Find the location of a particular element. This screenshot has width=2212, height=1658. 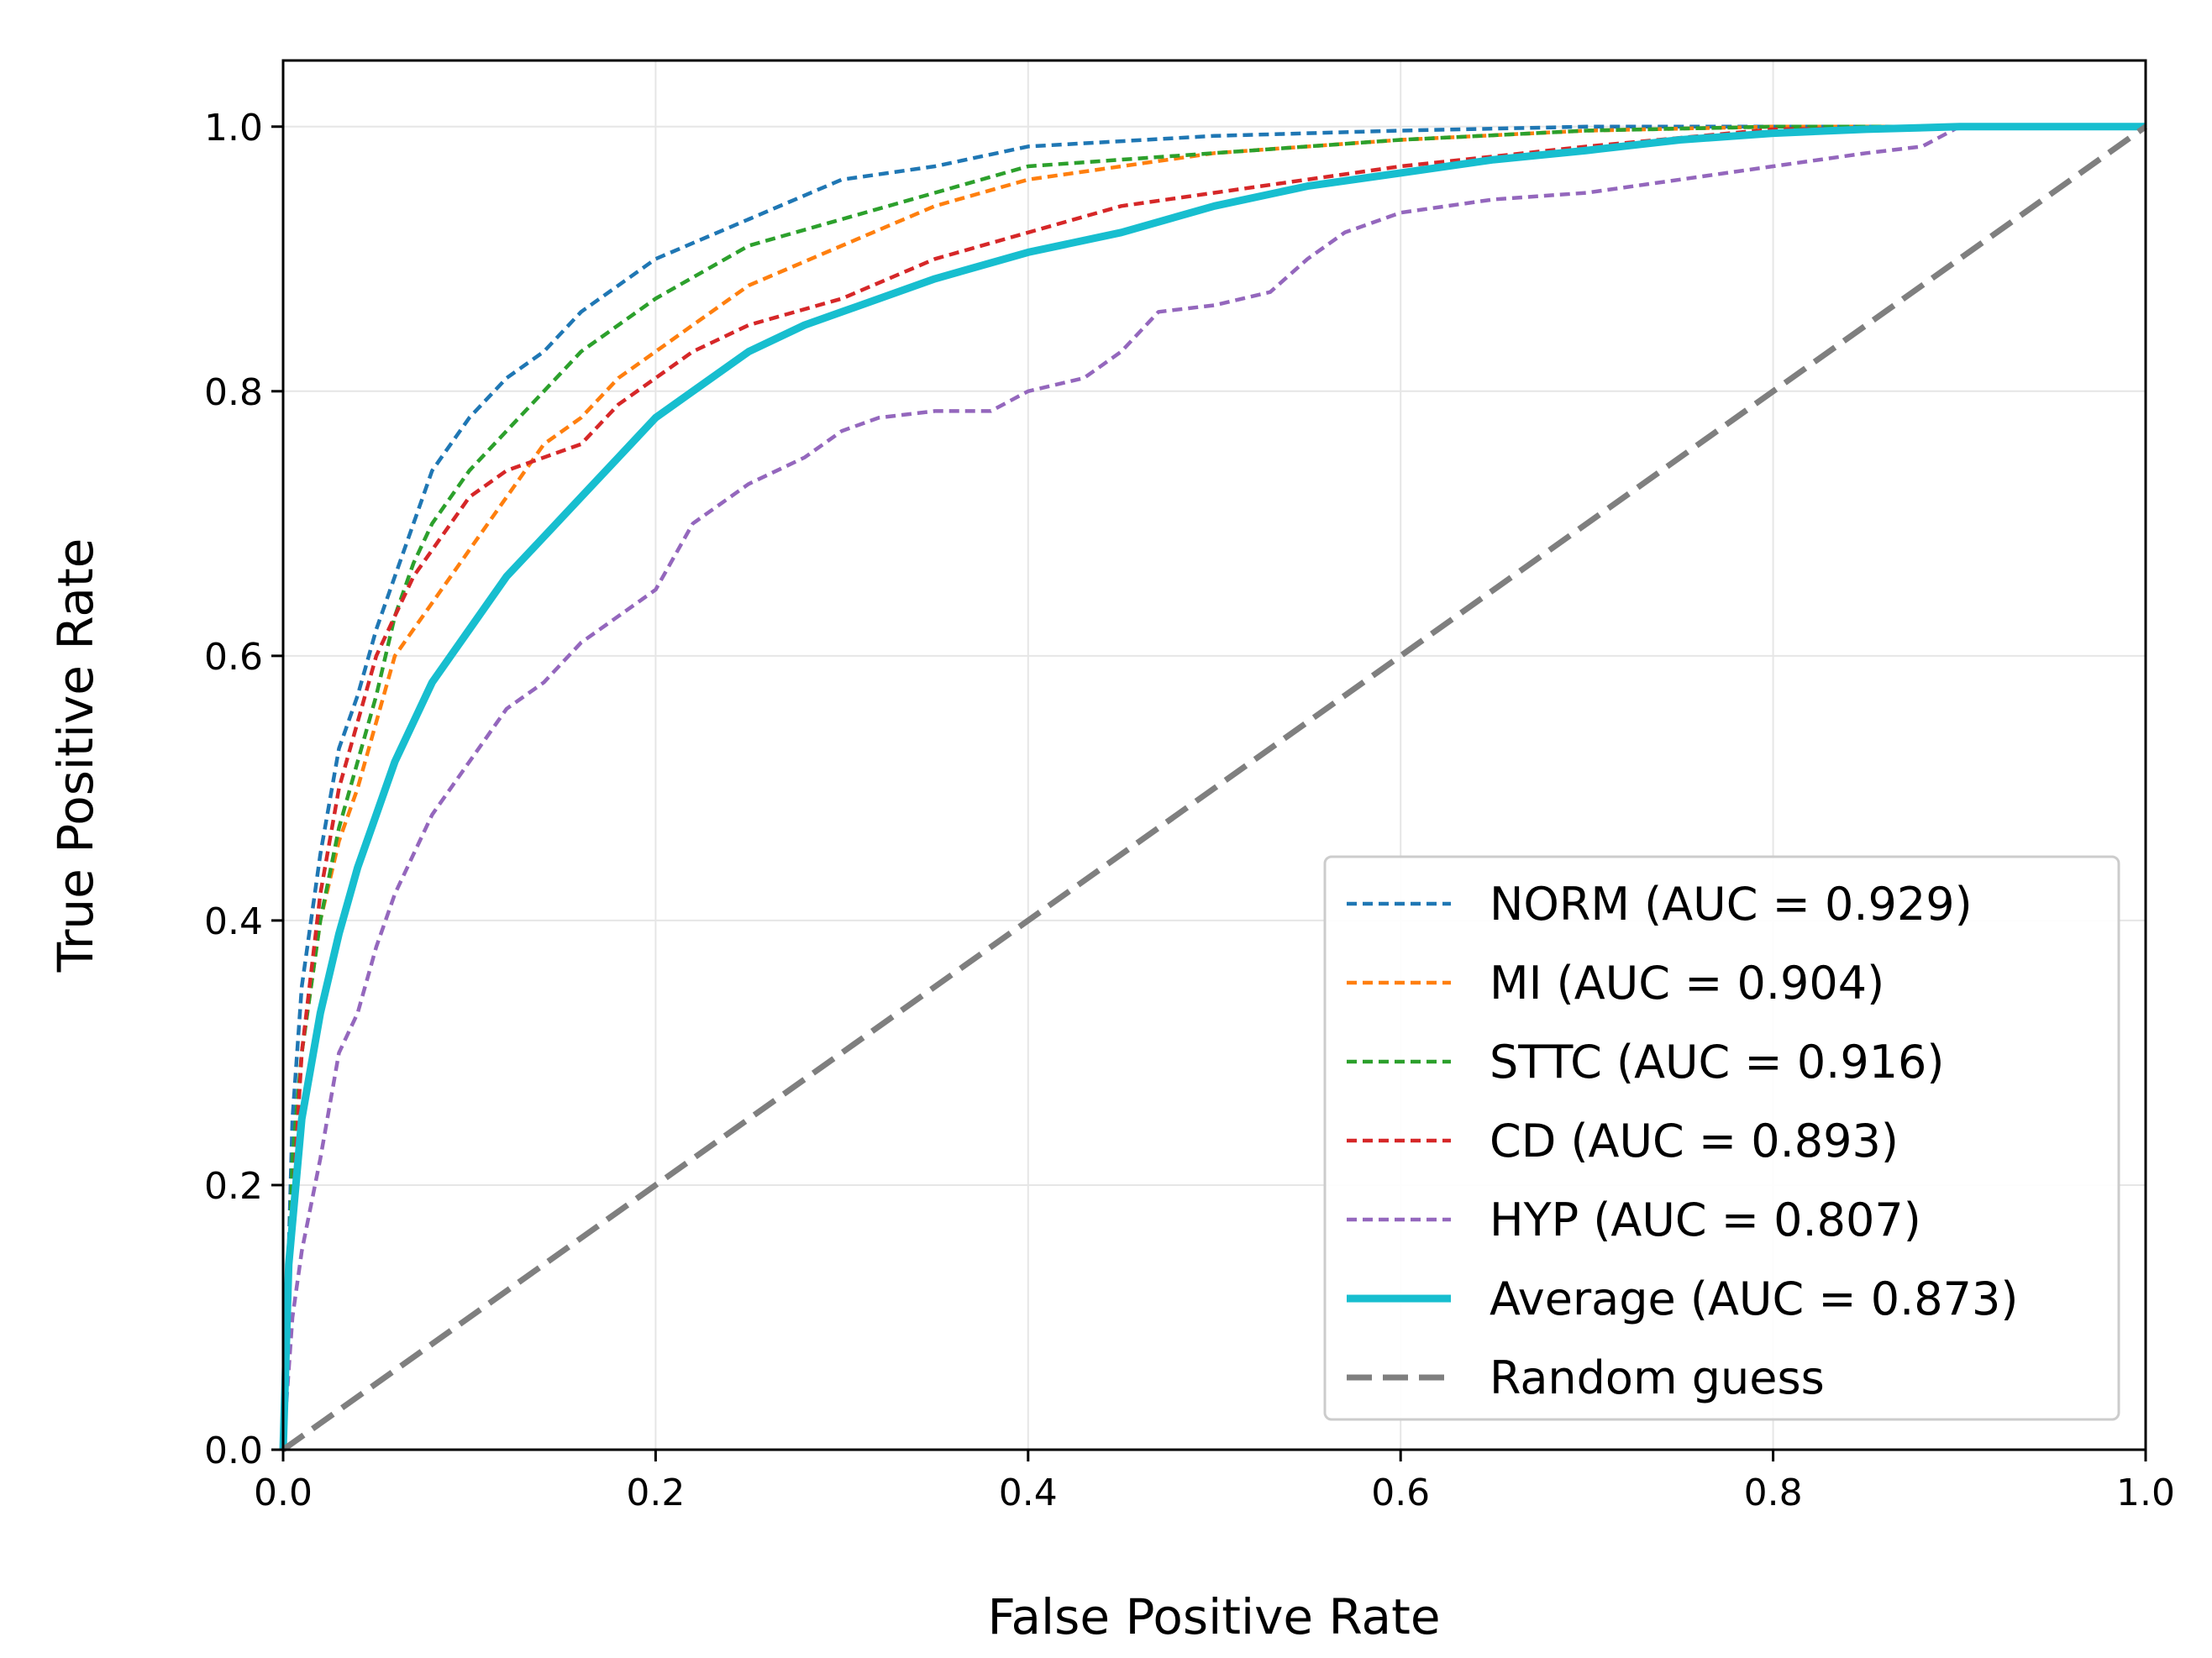

x-axis-title: False Positive Rate is located at coordinates (1213, 1616).